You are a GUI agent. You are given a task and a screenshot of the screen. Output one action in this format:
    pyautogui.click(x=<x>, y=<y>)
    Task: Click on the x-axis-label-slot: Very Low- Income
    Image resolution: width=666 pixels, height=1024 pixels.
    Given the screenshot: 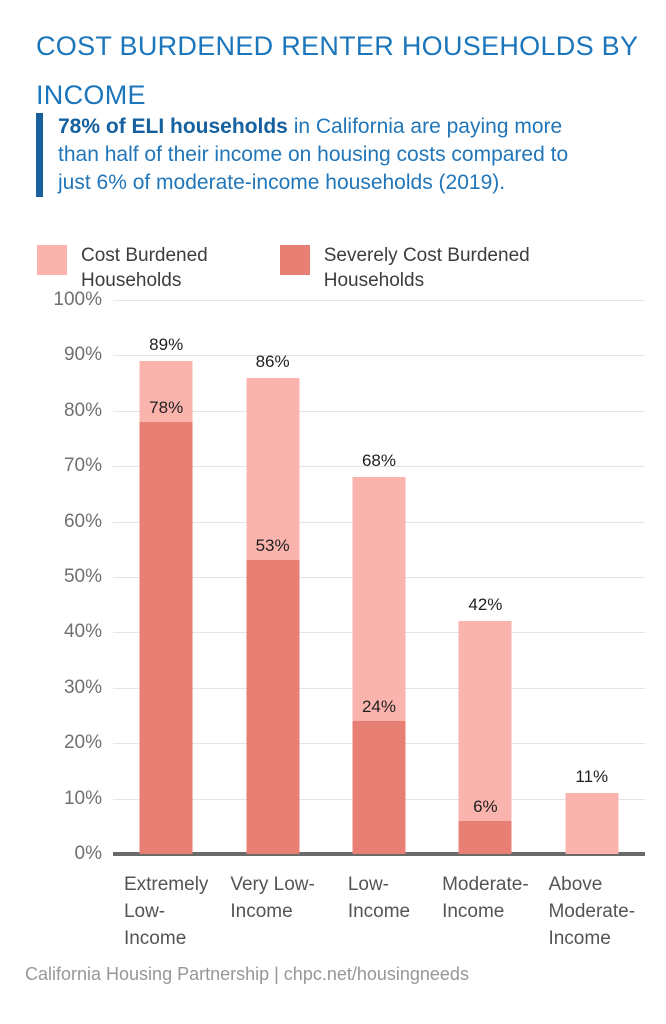 What is the action you would take?
    pyautogui.click(x=272, y=911)
    